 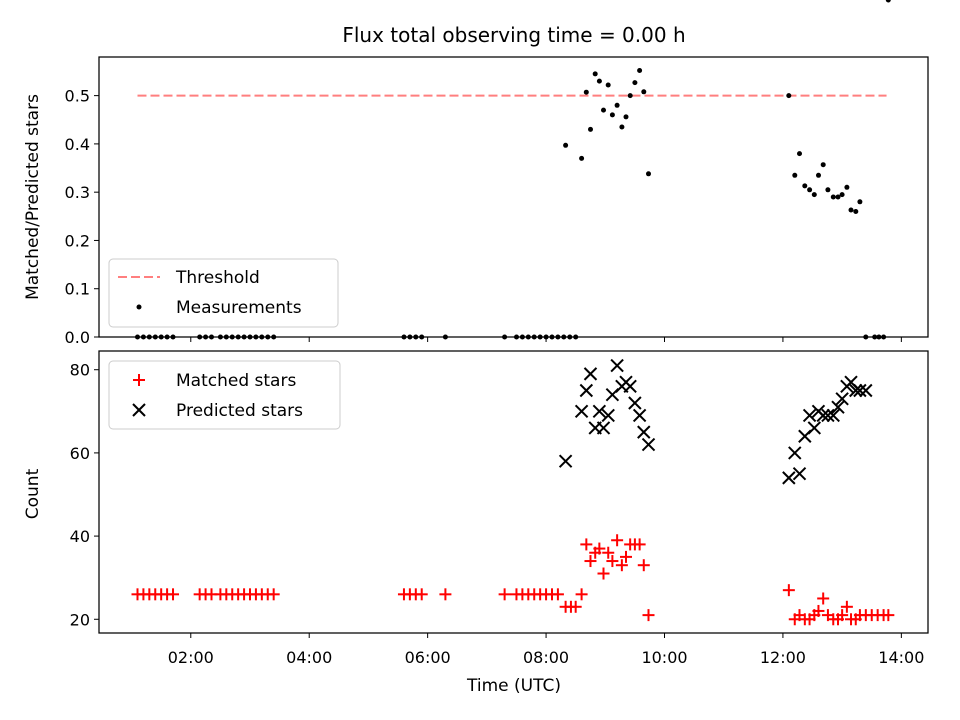 I want to click on x-tick-label: 14:00, so click(x=901, y=657).